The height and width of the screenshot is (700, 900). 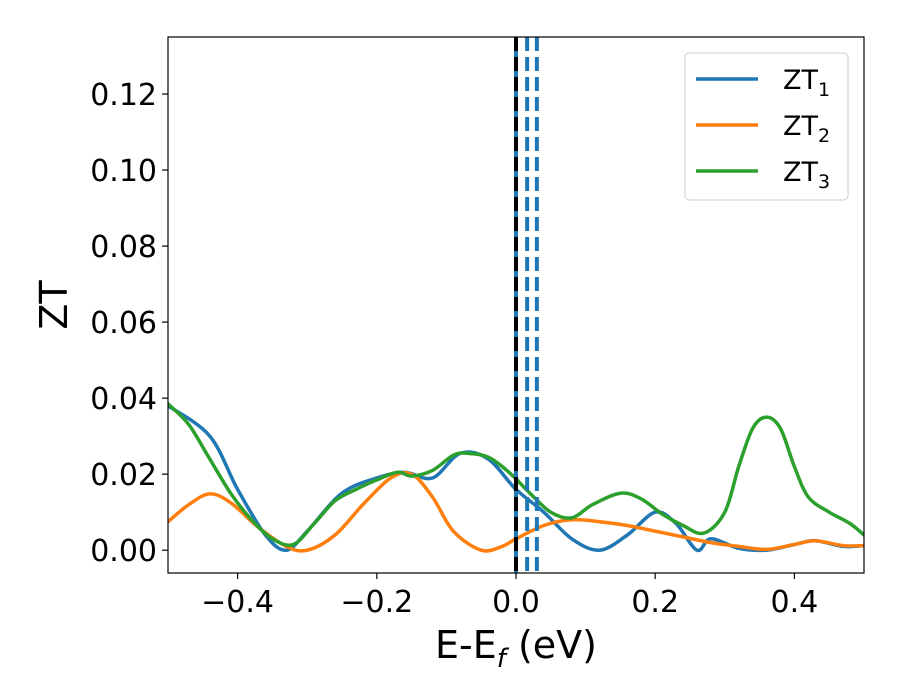 I want to click on y-tick-label: 0.10, so click(x=123, y=171).